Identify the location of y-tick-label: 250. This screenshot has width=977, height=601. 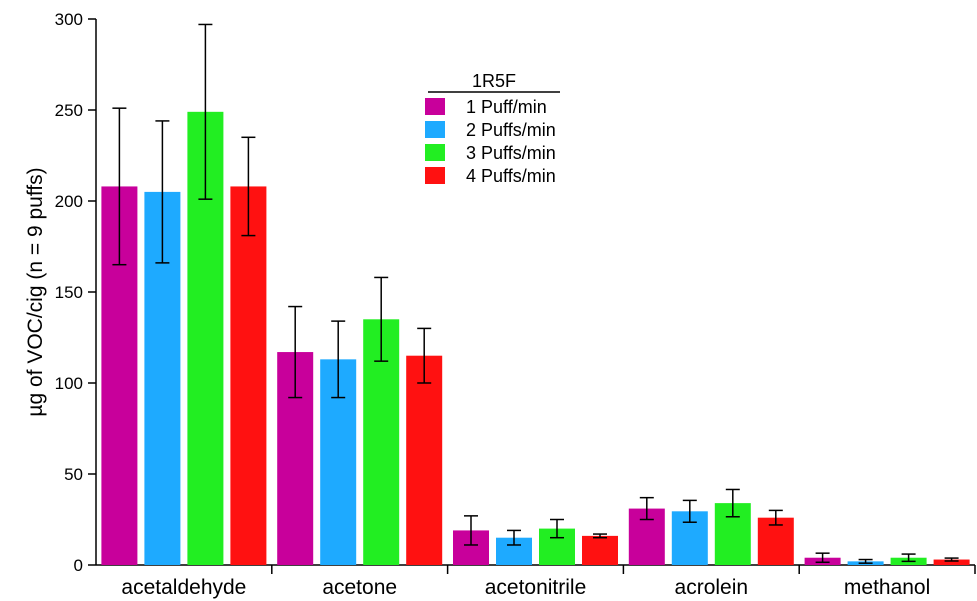
(69, 110).